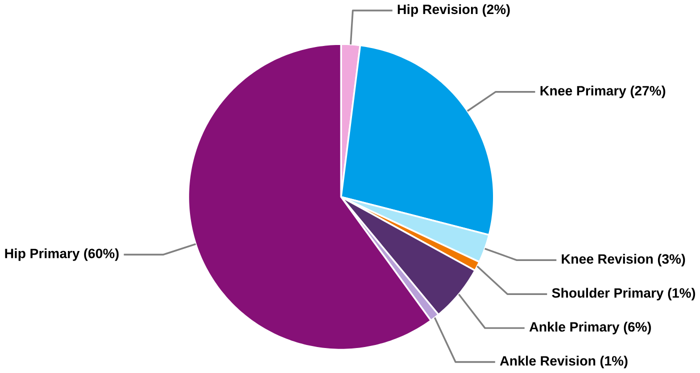  Describe the element at coordinates (624, 294) in the screenshot. I see `slice-label: Shoulder Primary (1%)` at that location.